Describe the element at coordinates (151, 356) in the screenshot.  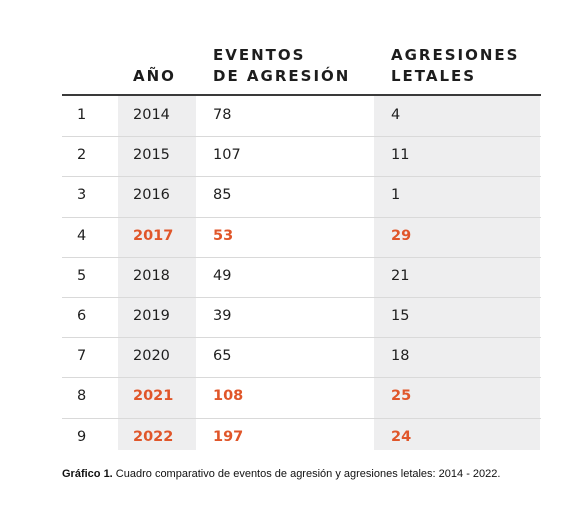
I see `year-cell: 2020` at that location.